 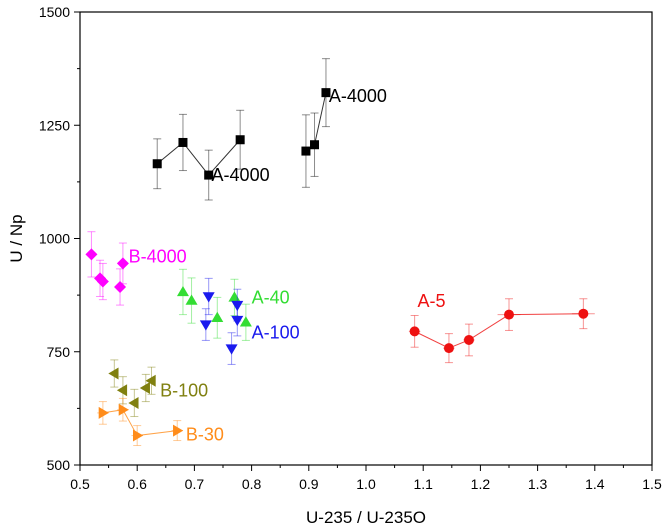 I want to click on series-annotation: A-5, so click(x=431, y=301).